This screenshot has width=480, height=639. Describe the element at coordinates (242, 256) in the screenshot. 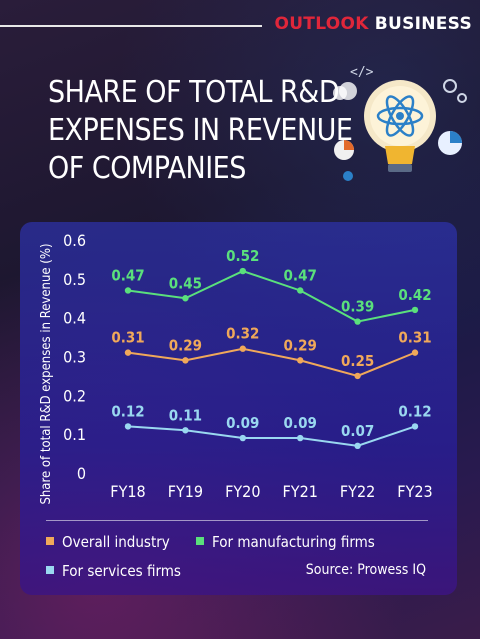

I see `data-label-manufacturing: 0.52` at that location.